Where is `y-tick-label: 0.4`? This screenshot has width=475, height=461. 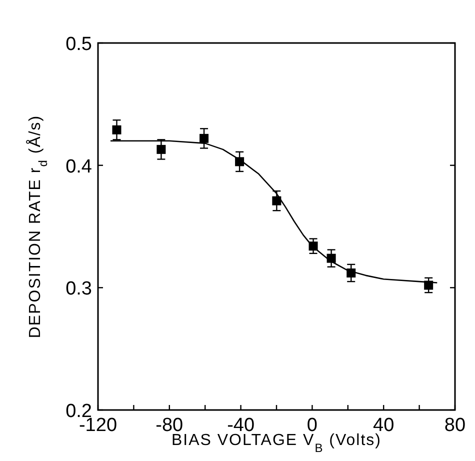
y-tick-label: 0.4 is located at coordinates (79, 167).